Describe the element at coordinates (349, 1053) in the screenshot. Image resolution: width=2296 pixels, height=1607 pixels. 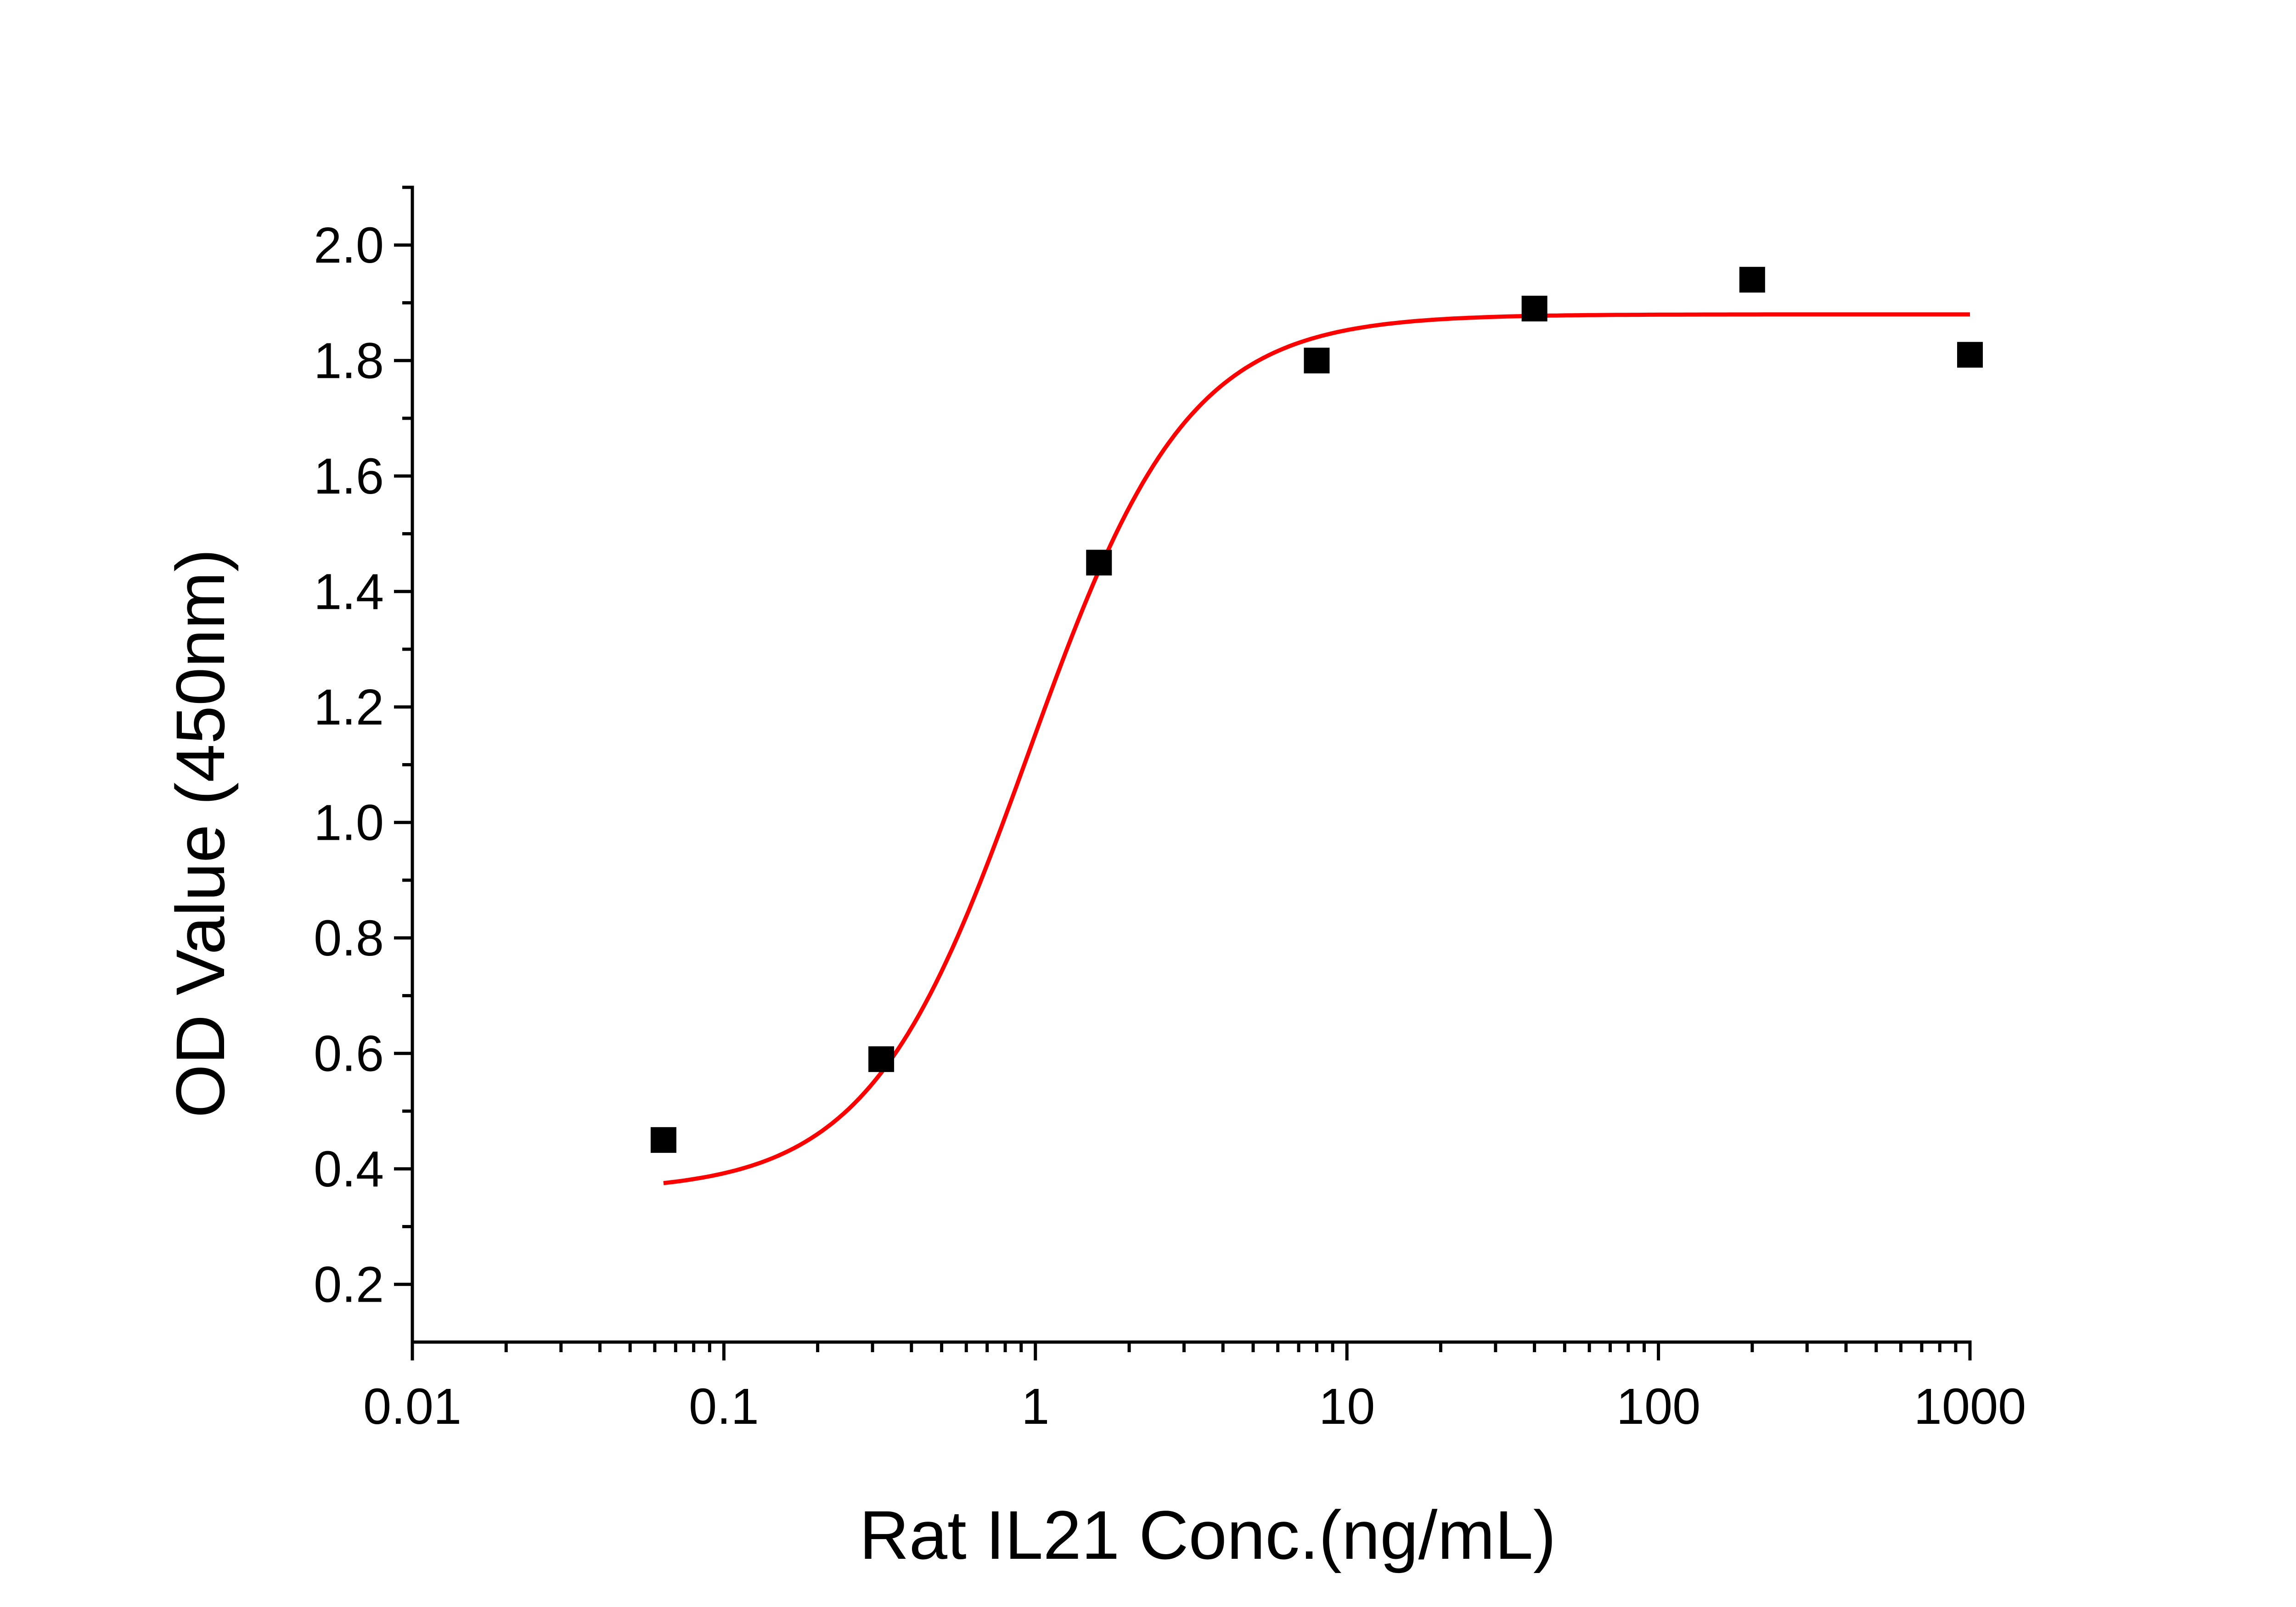
I see `y-tick-label: 0.6` at that location.